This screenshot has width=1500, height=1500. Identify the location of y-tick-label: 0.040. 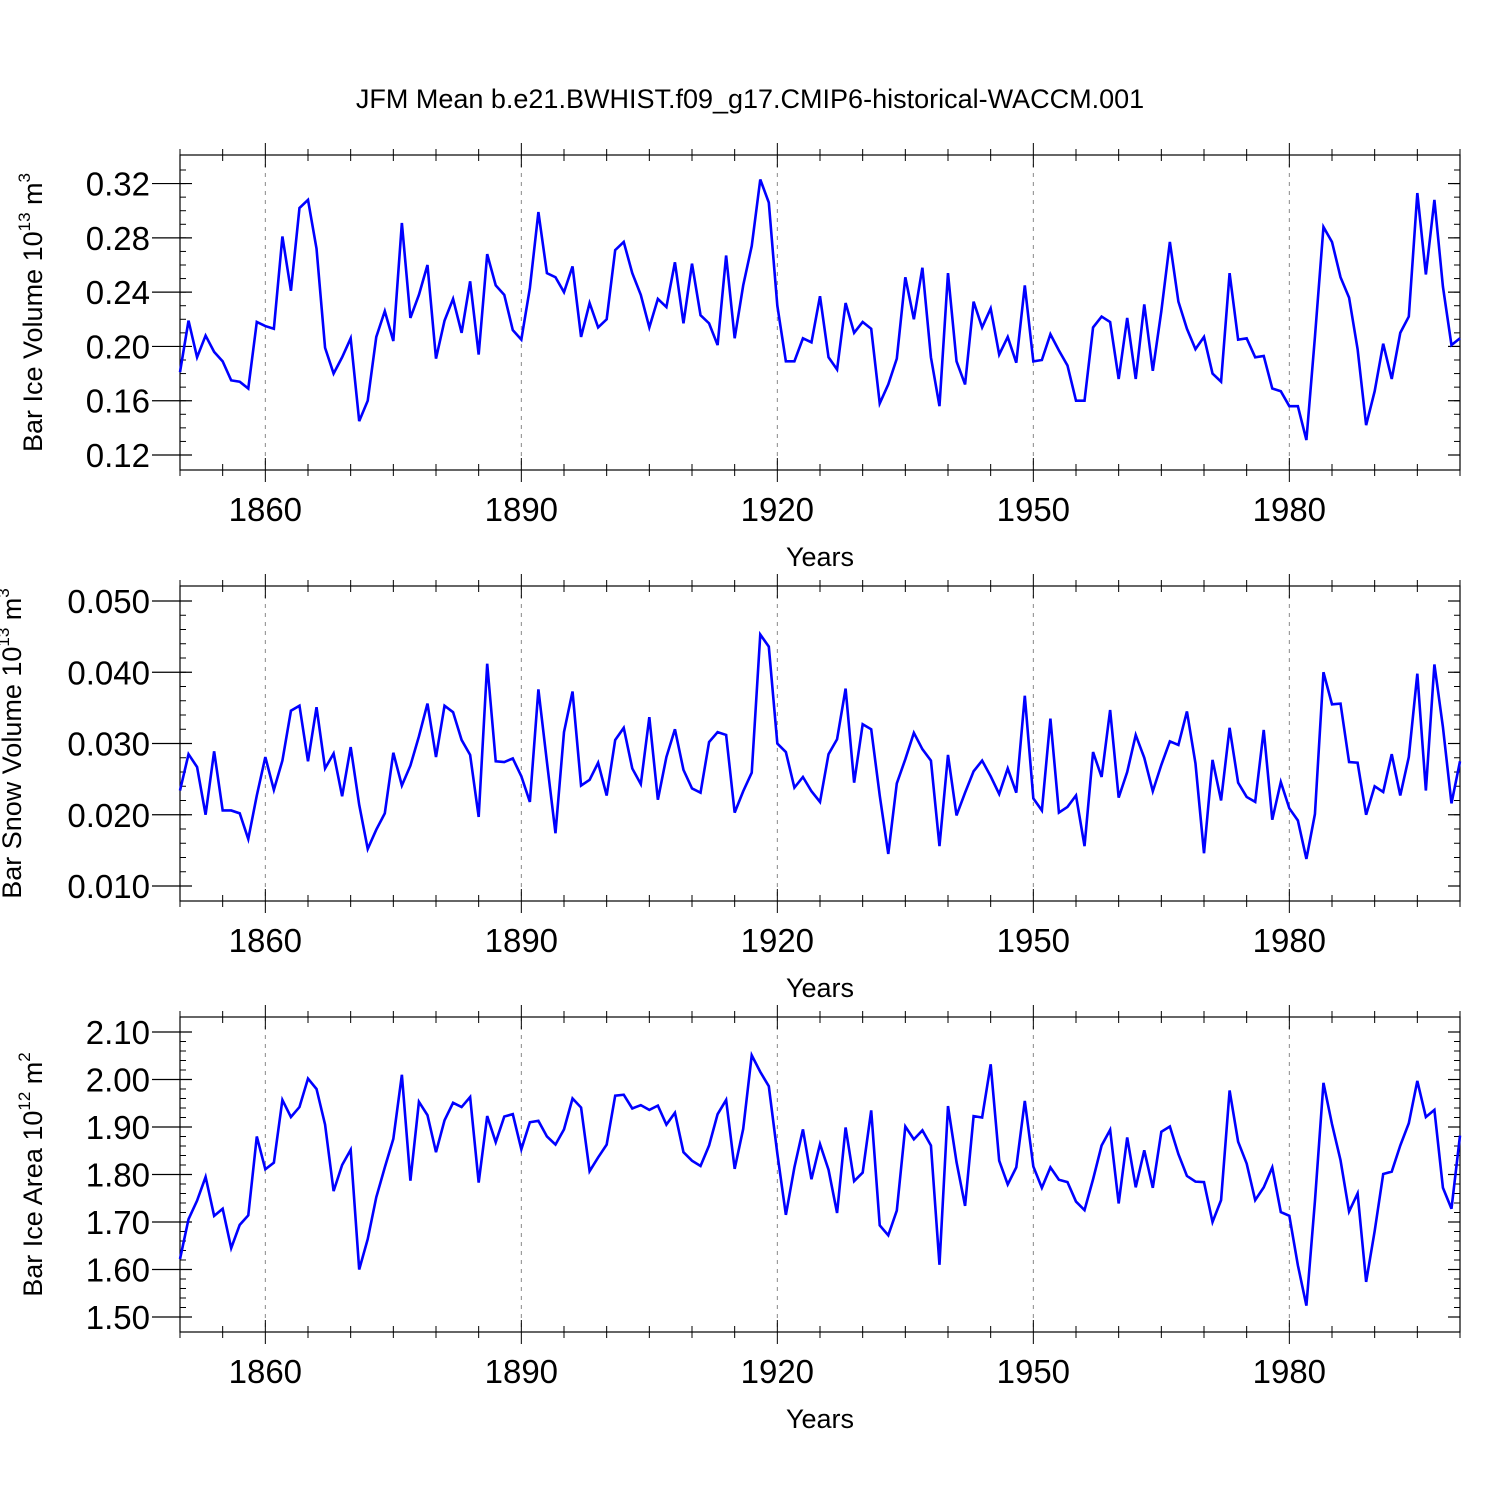
(108, 672).